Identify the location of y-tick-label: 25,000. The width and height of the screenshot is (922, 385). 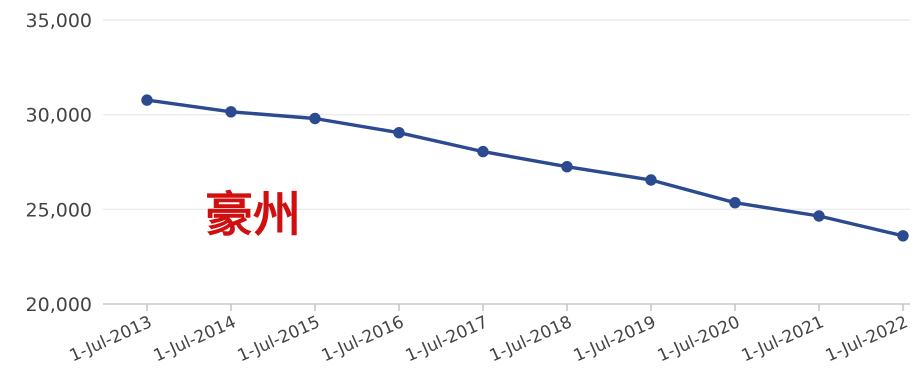
(59, 210).